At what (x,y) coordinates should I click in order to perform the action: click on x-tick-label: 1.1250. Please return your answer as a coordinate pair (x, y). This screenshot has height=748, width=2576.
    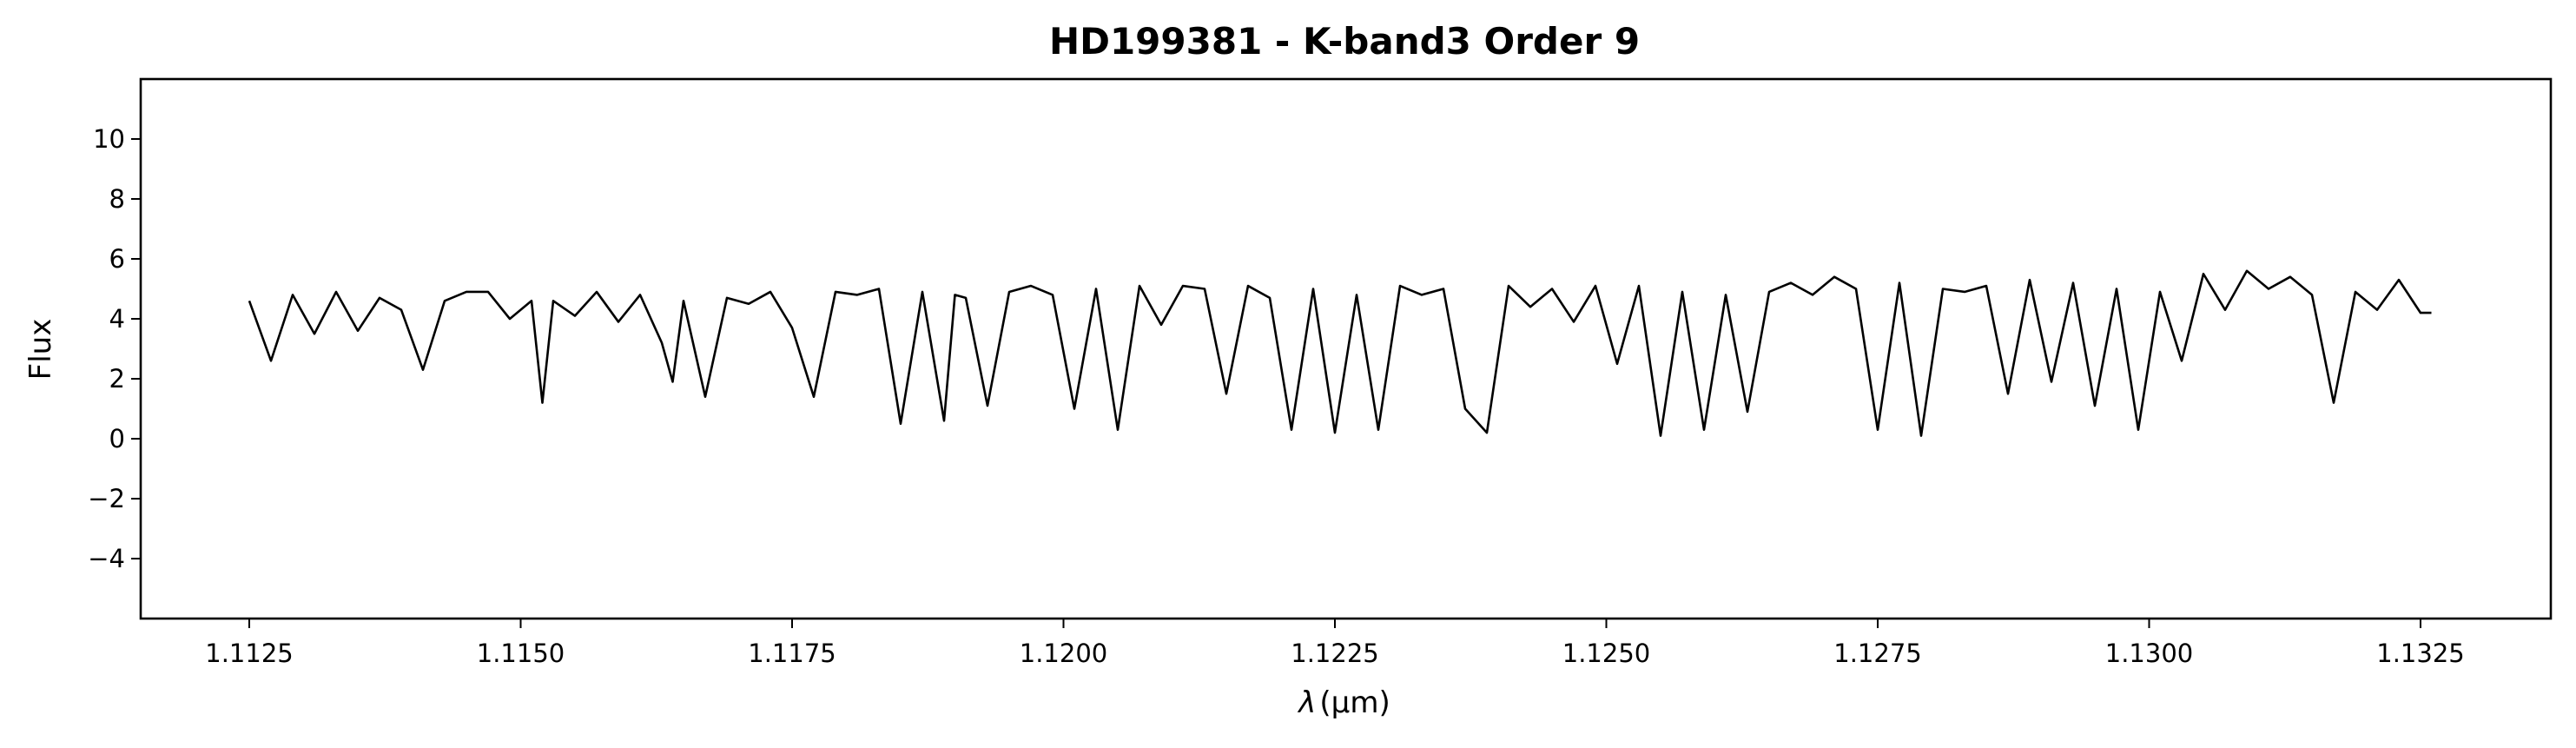
    Looking at the image, I should click on (1606, 653).